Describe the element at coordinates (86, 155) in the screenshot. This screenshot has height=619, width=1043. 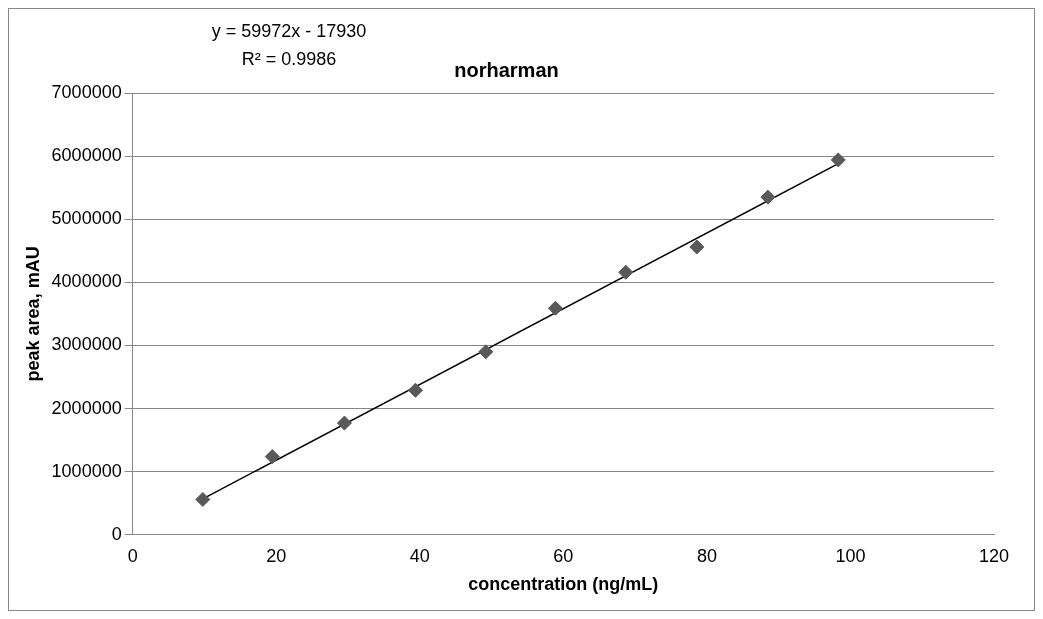
I see `y-tick-label: 6000000` at that location.